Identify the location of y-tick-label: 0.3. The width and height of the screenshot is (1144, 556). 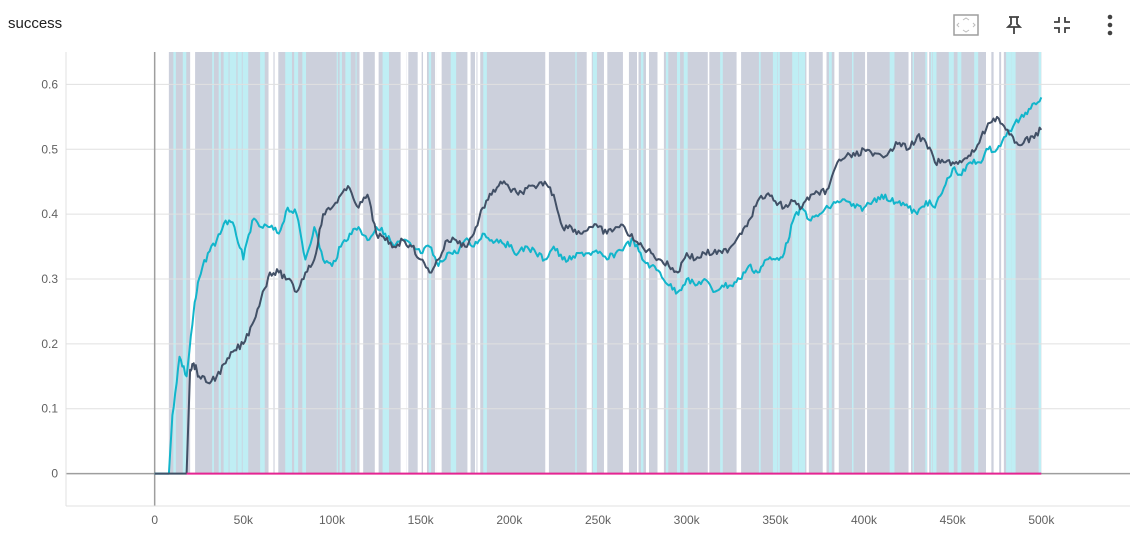
(49, 279).